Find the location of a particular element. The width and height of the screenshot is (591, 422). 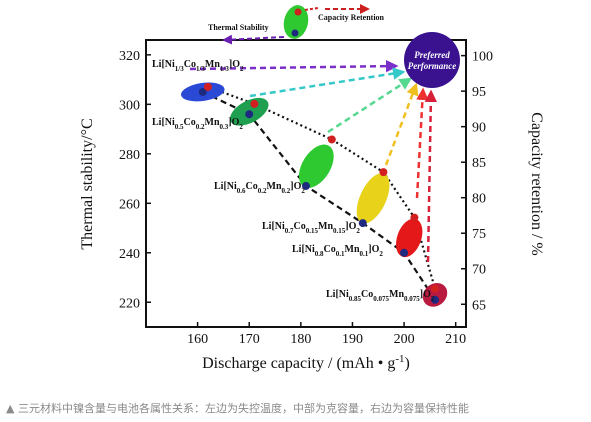

y-right-tick-label: 100 is located at coordinates (482, 57).